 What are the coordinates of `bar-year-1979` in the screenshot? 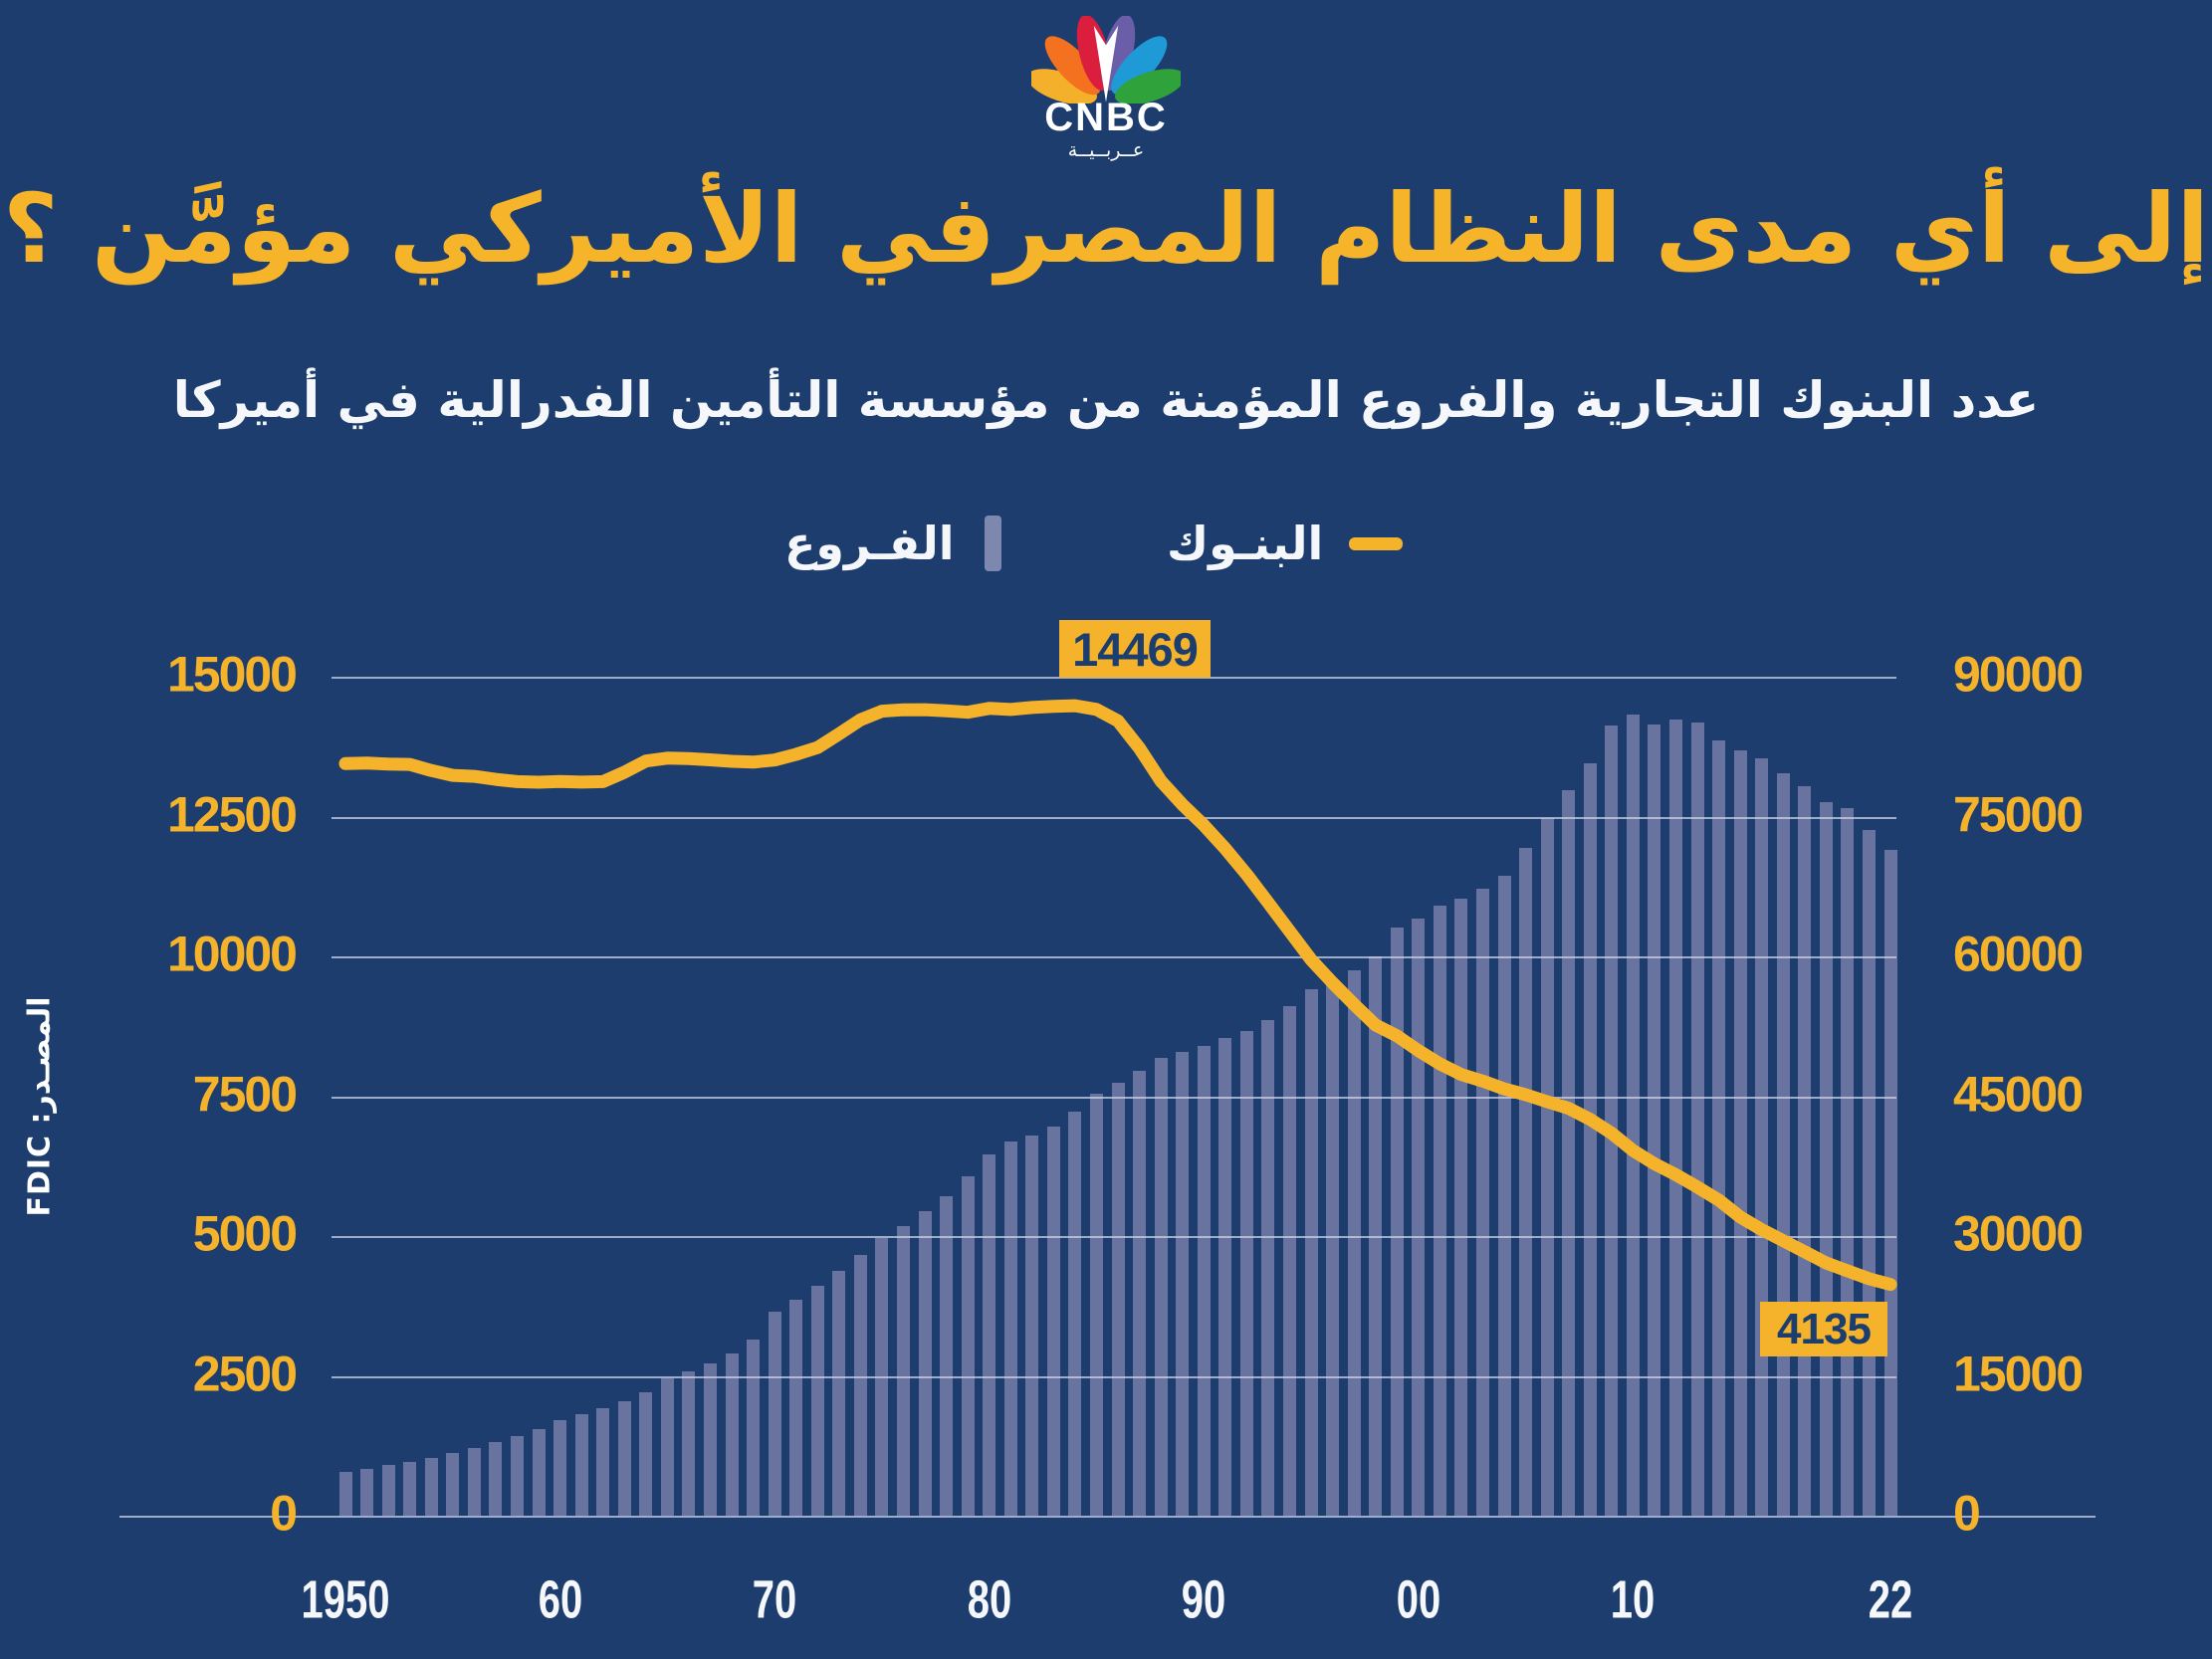 It's located at (968, 1345).